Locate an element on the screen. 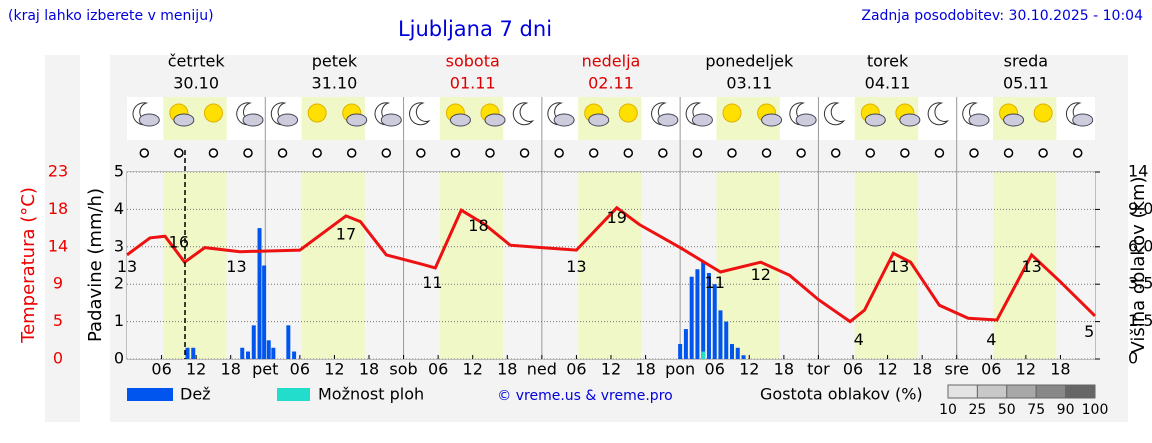 The height and width of the screenshot is (443, 1152). day-name: četrtek is located at coordinates (197, 61).